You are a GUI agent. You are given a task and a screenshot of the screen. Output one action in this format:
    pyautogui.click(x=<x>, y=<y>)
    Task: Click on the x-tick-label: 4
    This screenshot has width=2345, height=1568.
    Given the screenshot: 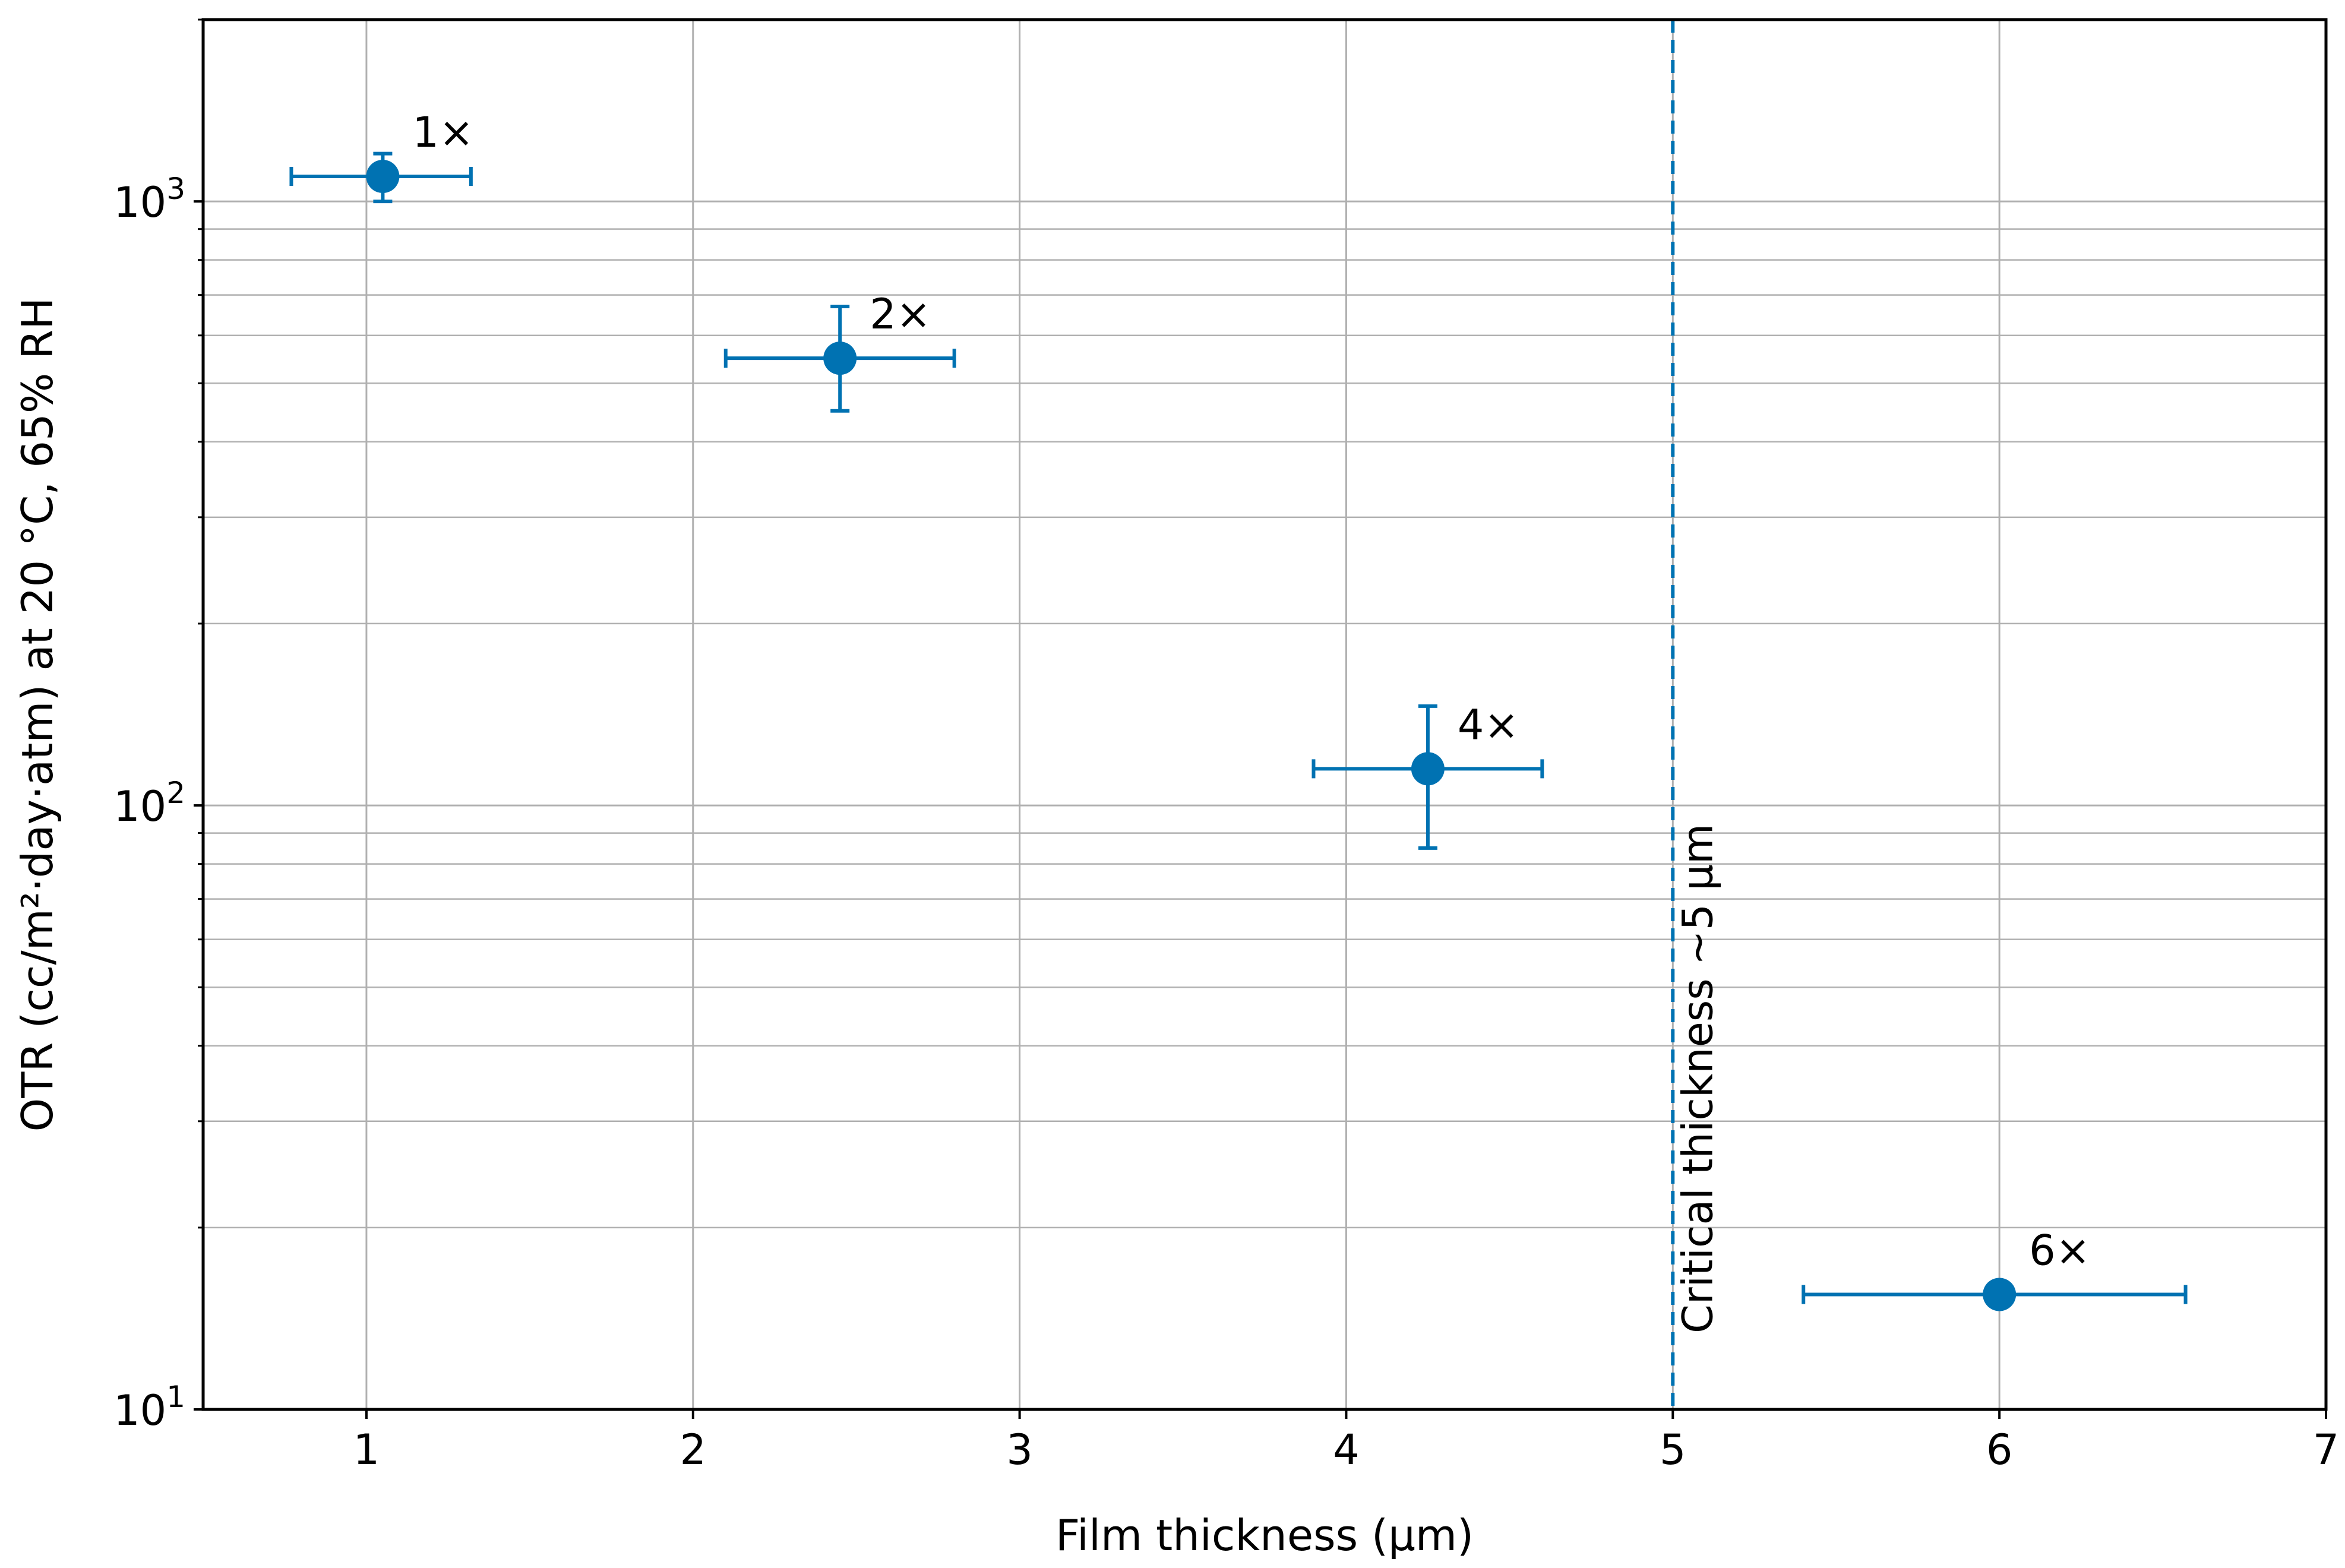 What is the action you would take?
    pyautogui.click(x=1347, y=1449)
    